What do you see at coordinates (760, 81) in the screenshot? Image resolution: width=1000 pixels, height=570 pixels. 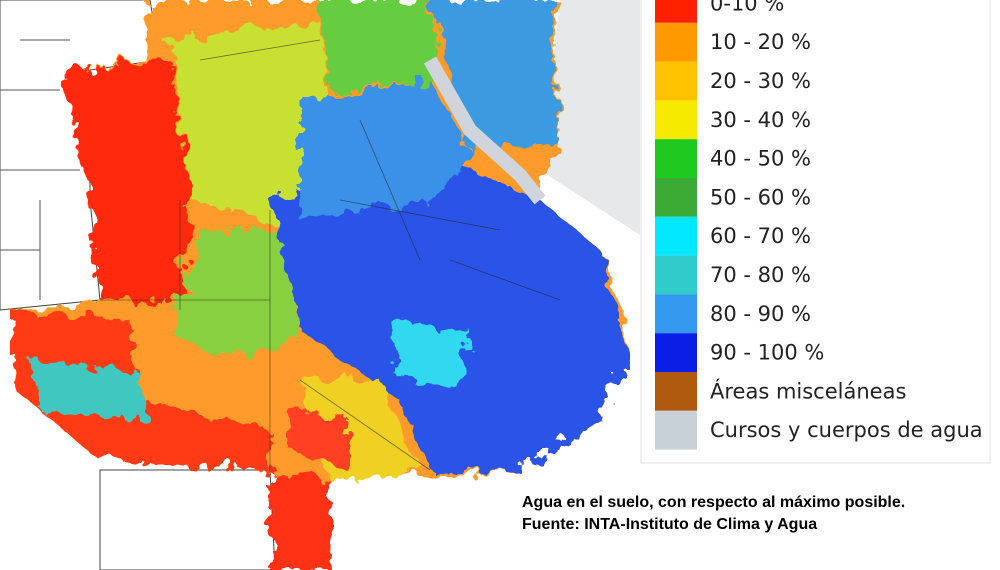 I see `legend-label: 20 - 30 %` at bounding box center [760, 81].